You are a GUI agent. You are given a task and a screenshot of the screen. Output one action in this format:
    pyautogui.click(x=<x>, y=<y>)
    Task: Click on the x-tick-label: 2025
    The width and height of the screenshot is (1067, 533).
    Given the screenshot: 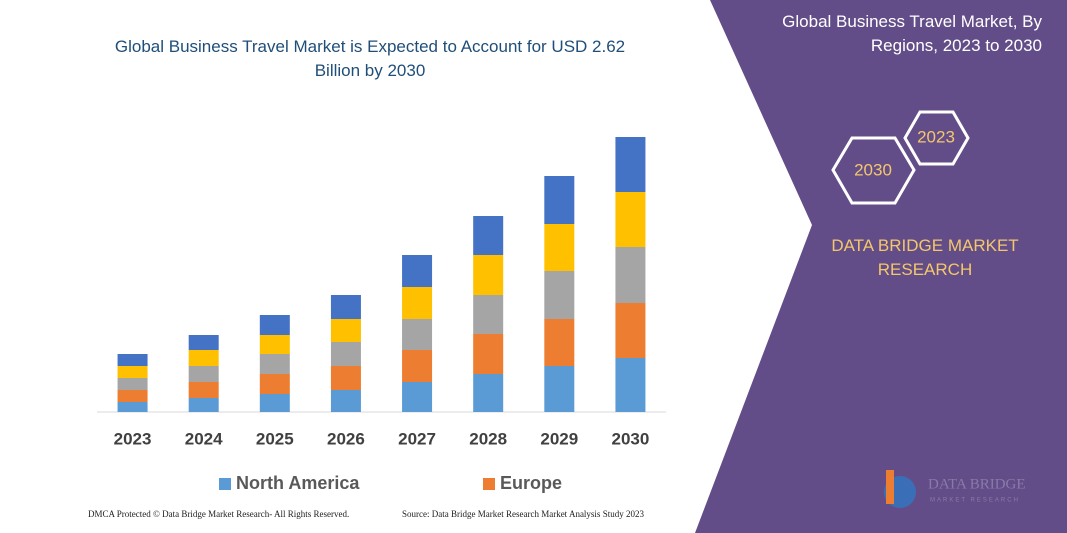 What is the action you would take?
    pyautogui.click(x=275, y=438)
    